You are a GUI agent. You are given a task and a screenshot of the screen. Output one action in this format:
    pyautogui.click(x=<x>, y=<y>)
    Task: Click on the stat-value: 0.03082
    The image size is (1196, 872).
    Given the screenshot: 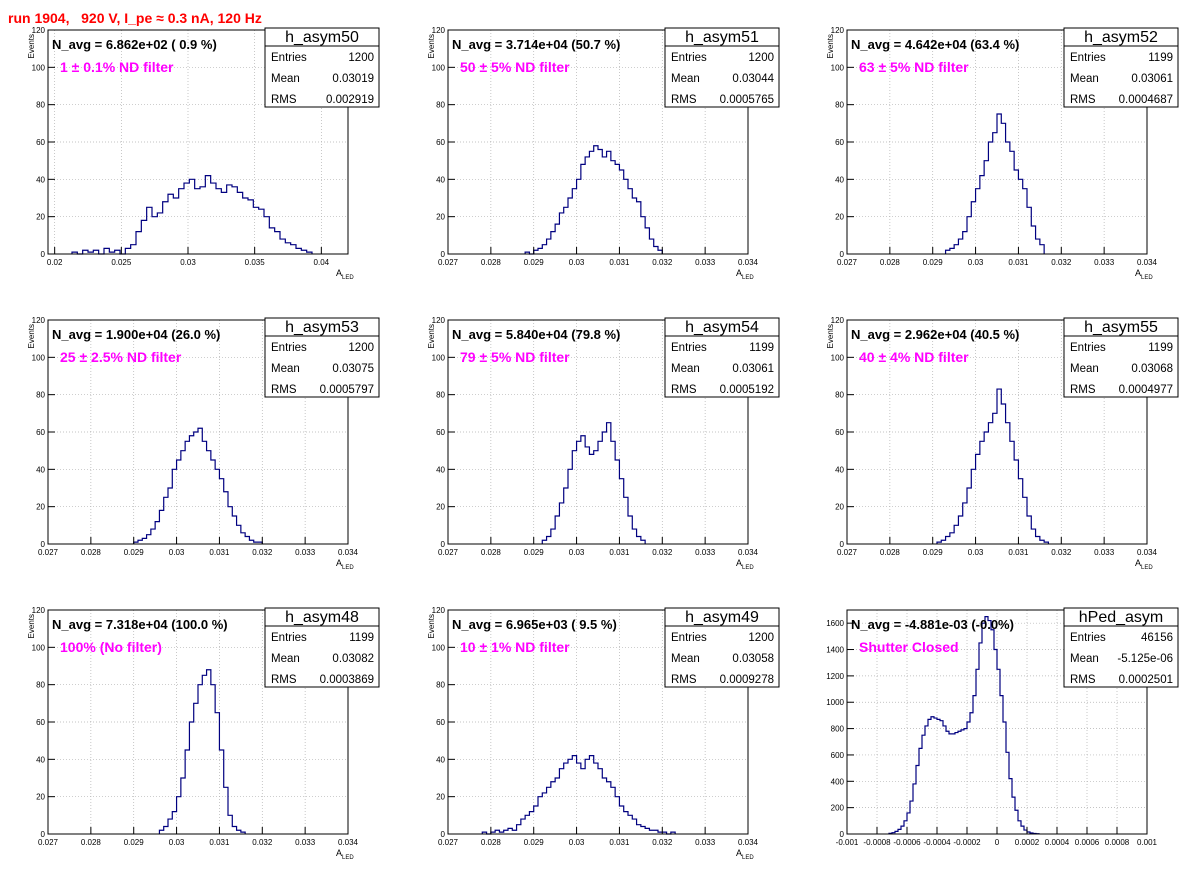 What is the action you would take?
    pyautogui.click(x=353, y=659)
    